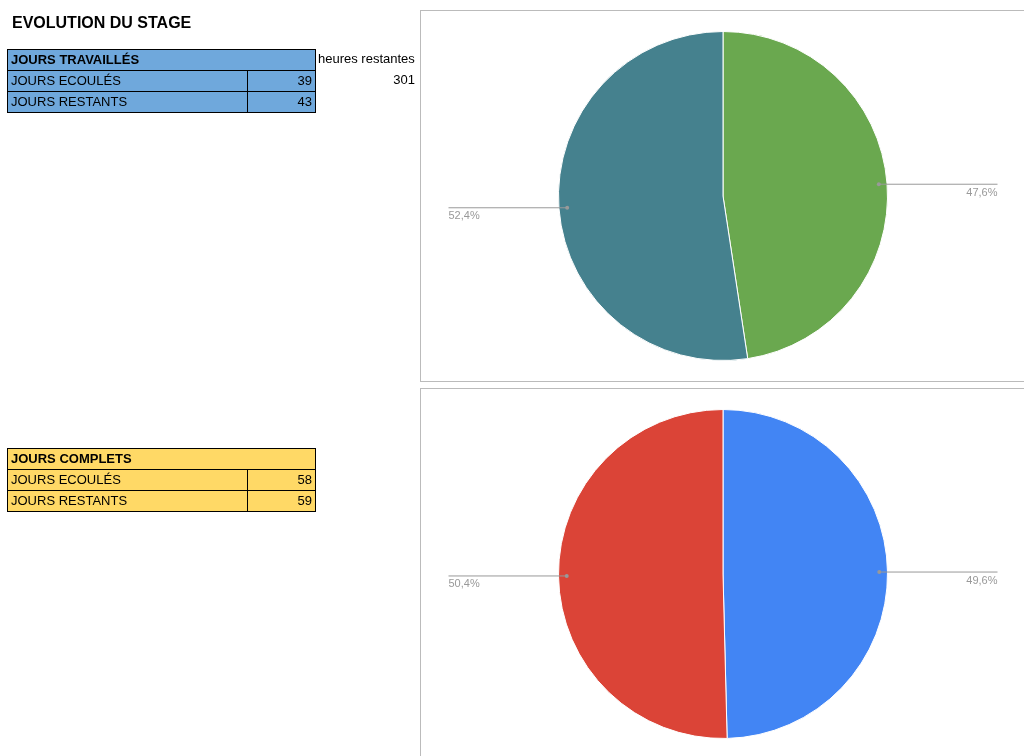 The height and width of the screenshot is (756, 1024). I want to click on text: 39, so click(281, 81).